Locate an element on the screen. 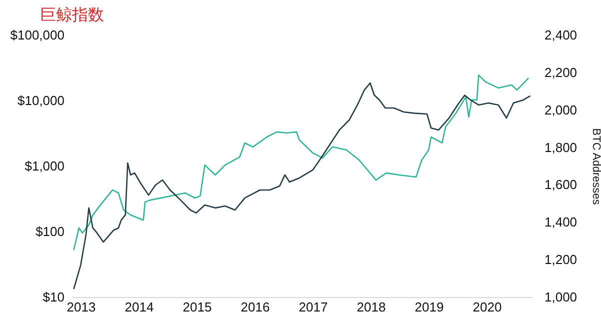 This screenshot has width=601, height=320. y2-tick-label: 1,600 is located at coordinates (561, 184).